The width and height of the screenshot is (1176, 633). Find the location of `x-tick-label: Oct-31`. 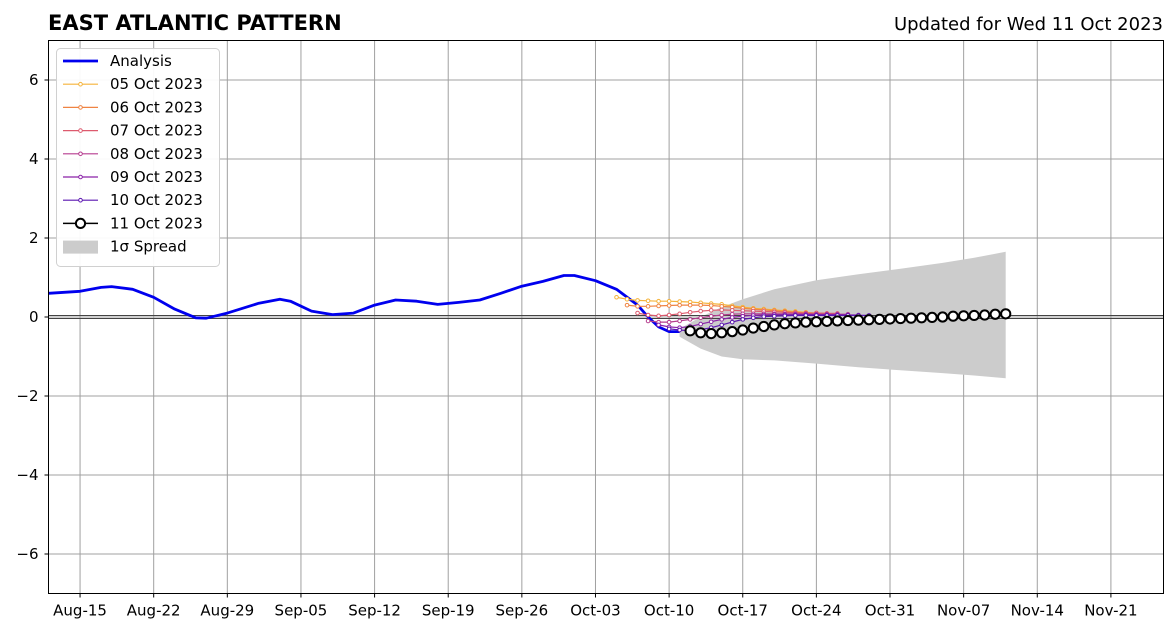

x-tick-label: Oct-31 is located at coordinates (890, 611).